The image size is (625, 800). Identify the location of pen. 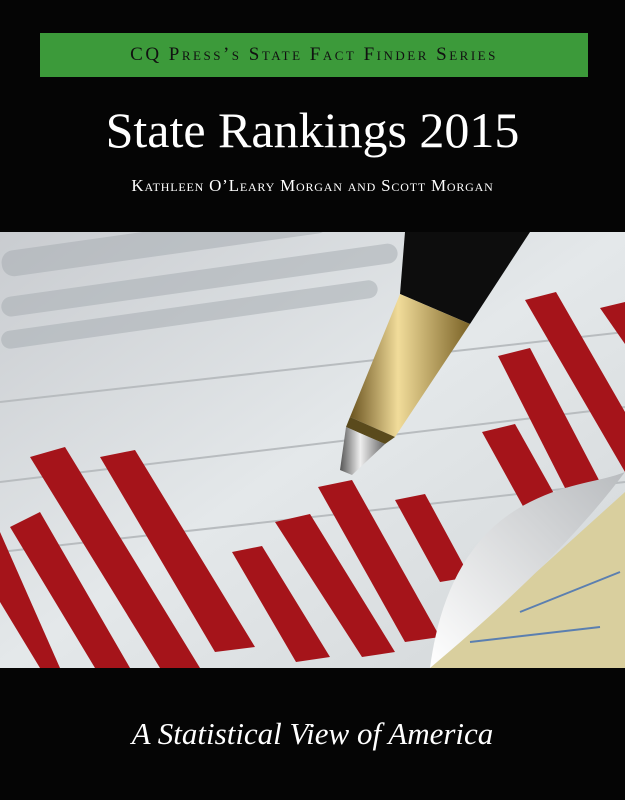
(435, 353).